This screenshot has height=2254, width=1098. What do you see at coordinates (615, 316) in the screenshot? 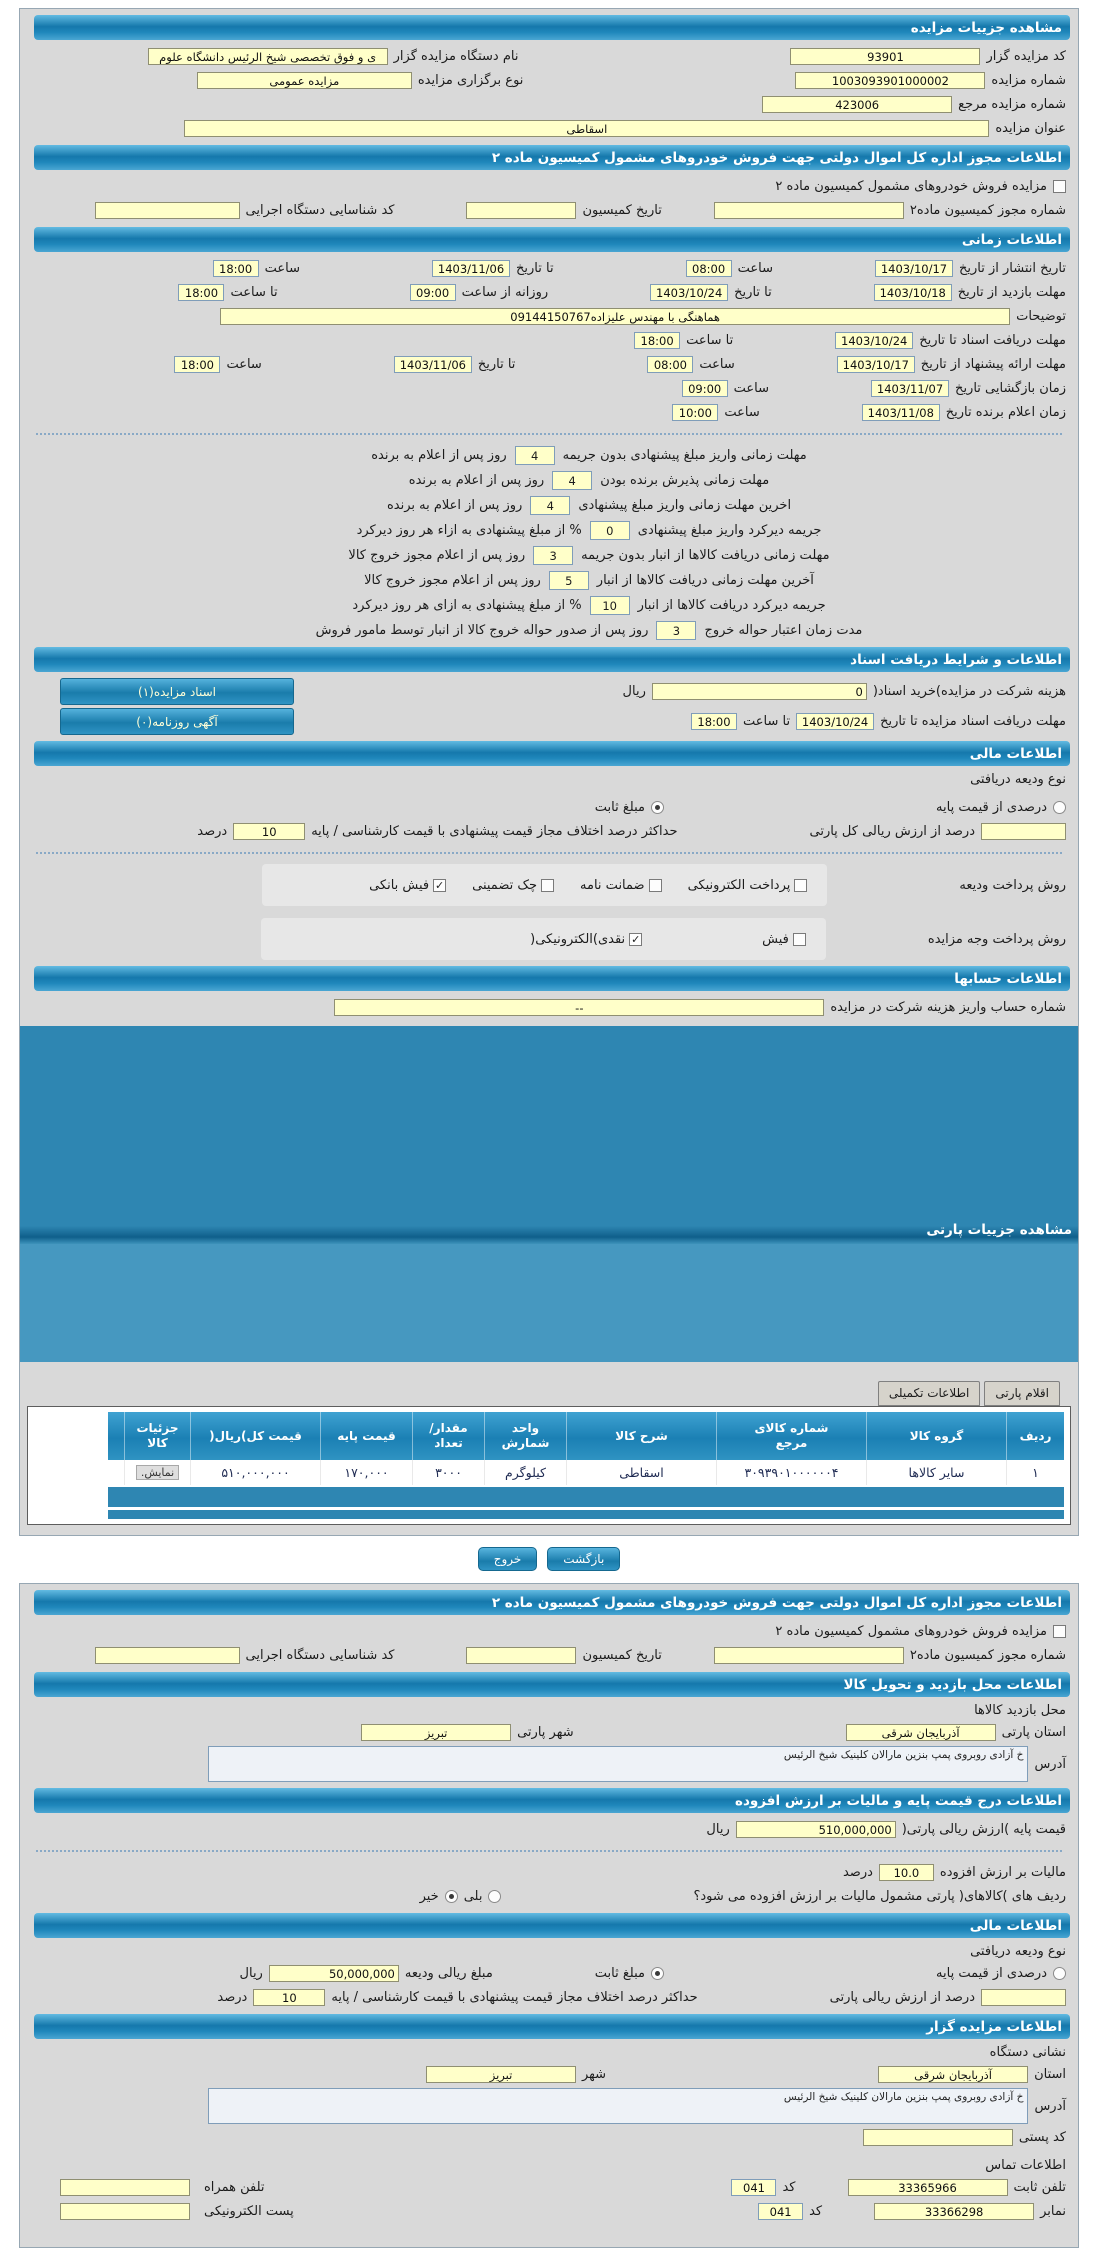
I see `notes-field: هماهنگی با مهندس علیزاده09144150767` at bounding box center [615, 316].